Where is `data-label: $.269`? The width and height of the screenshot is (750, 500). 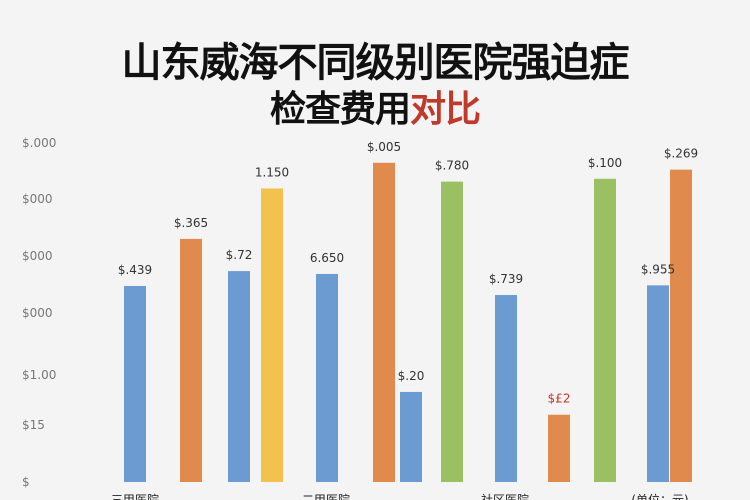 data-label: $.269 is located at coordinates (681, 154).